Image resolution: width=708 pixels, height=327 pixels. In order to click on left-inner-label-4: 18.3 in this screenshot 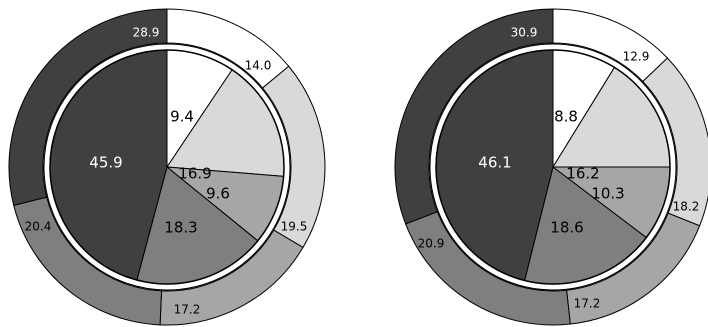, I will do `click(180, 228)`.